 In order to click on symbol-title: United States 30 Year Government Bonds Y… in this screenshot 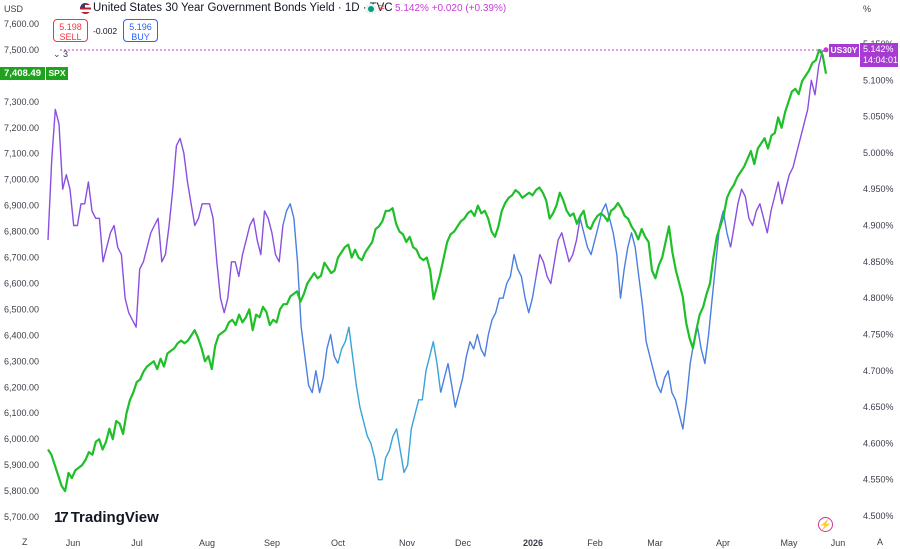, I will do `click(243, 8)`.